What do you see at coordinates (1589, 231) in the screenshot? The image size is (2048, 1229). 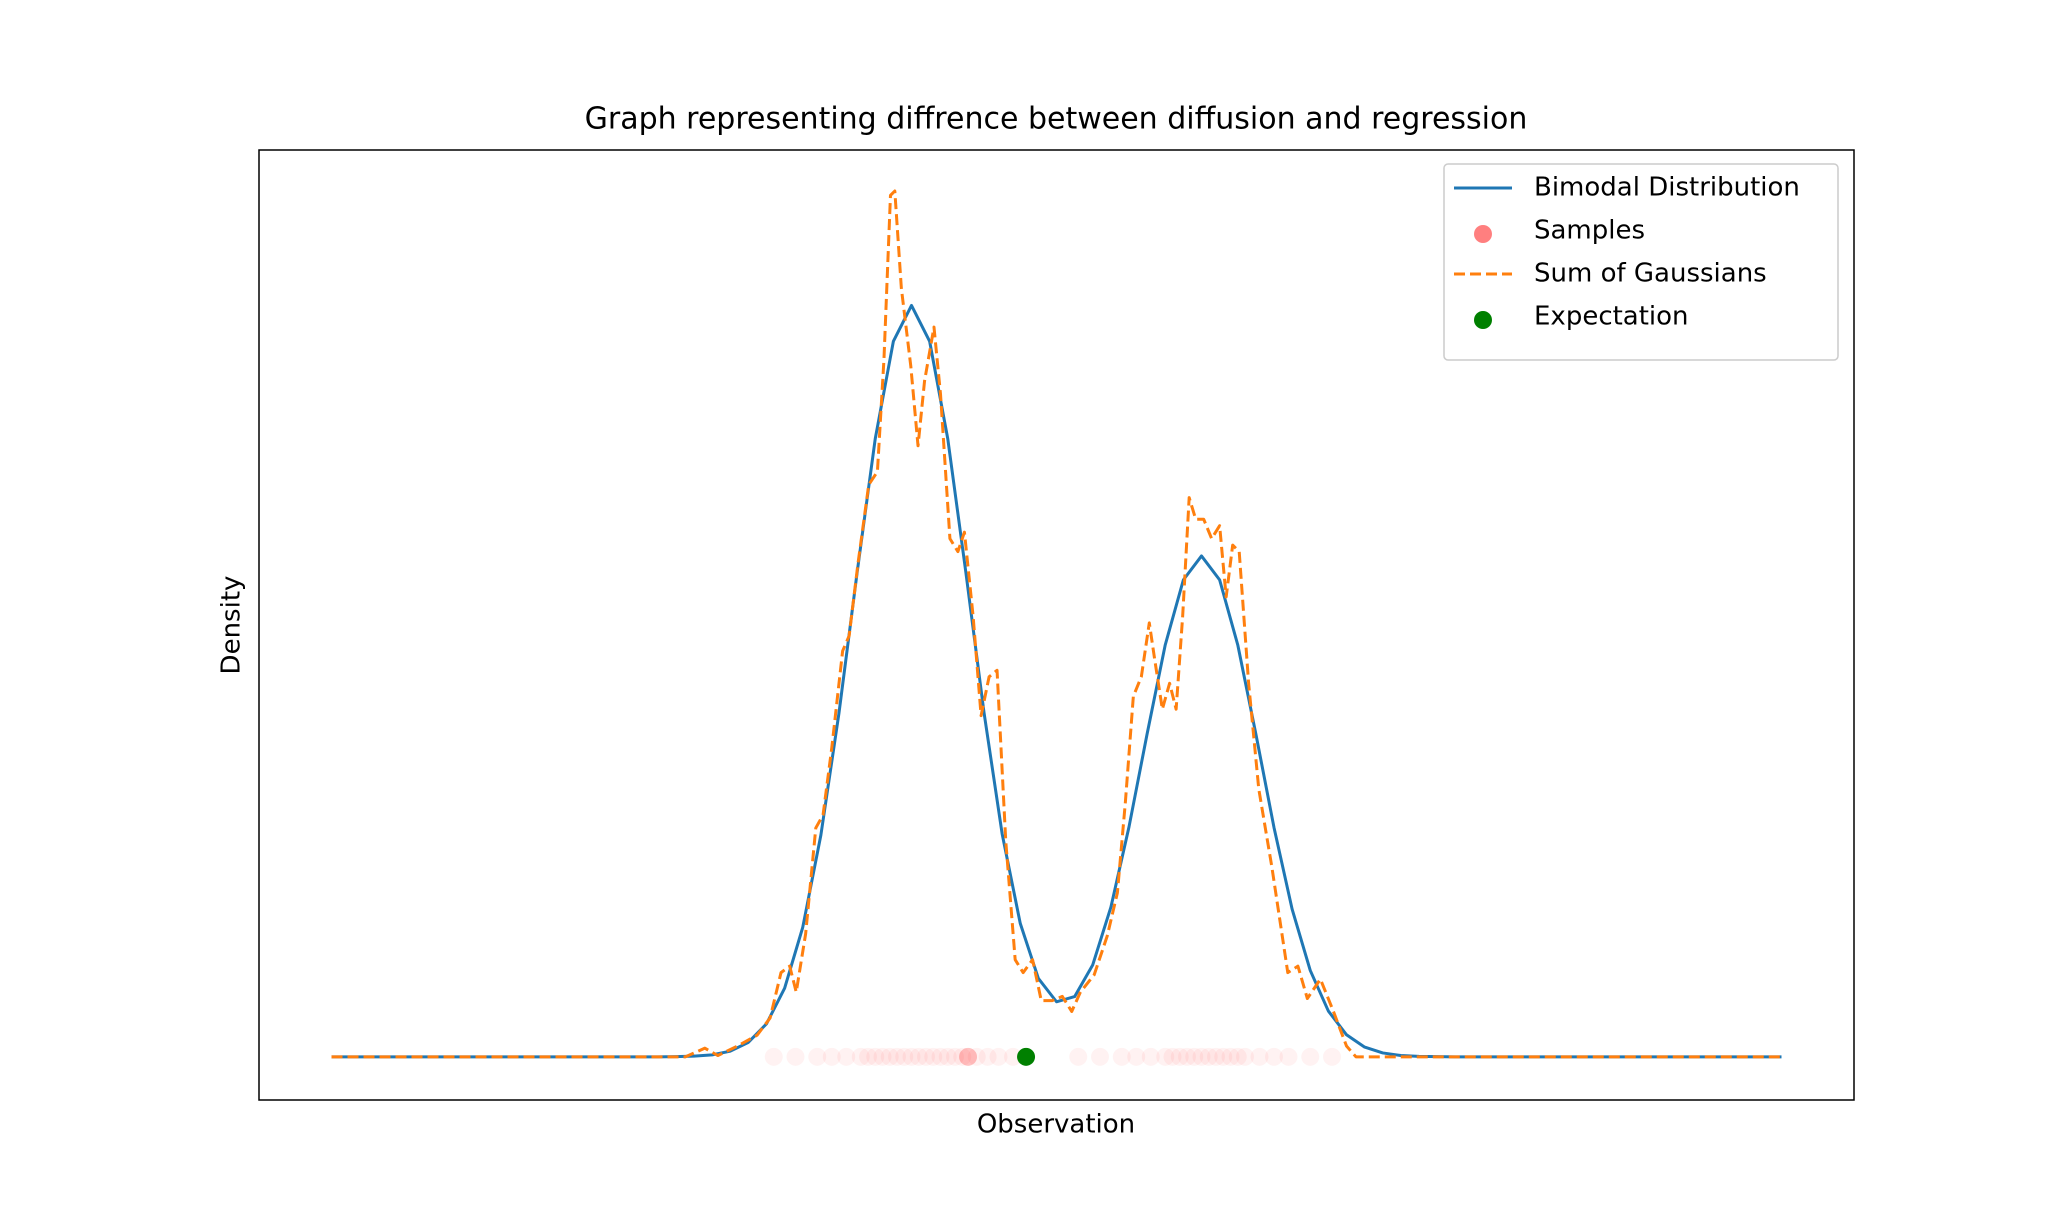 I see `legend-label: Samples` at bounding box center [1589, 231].